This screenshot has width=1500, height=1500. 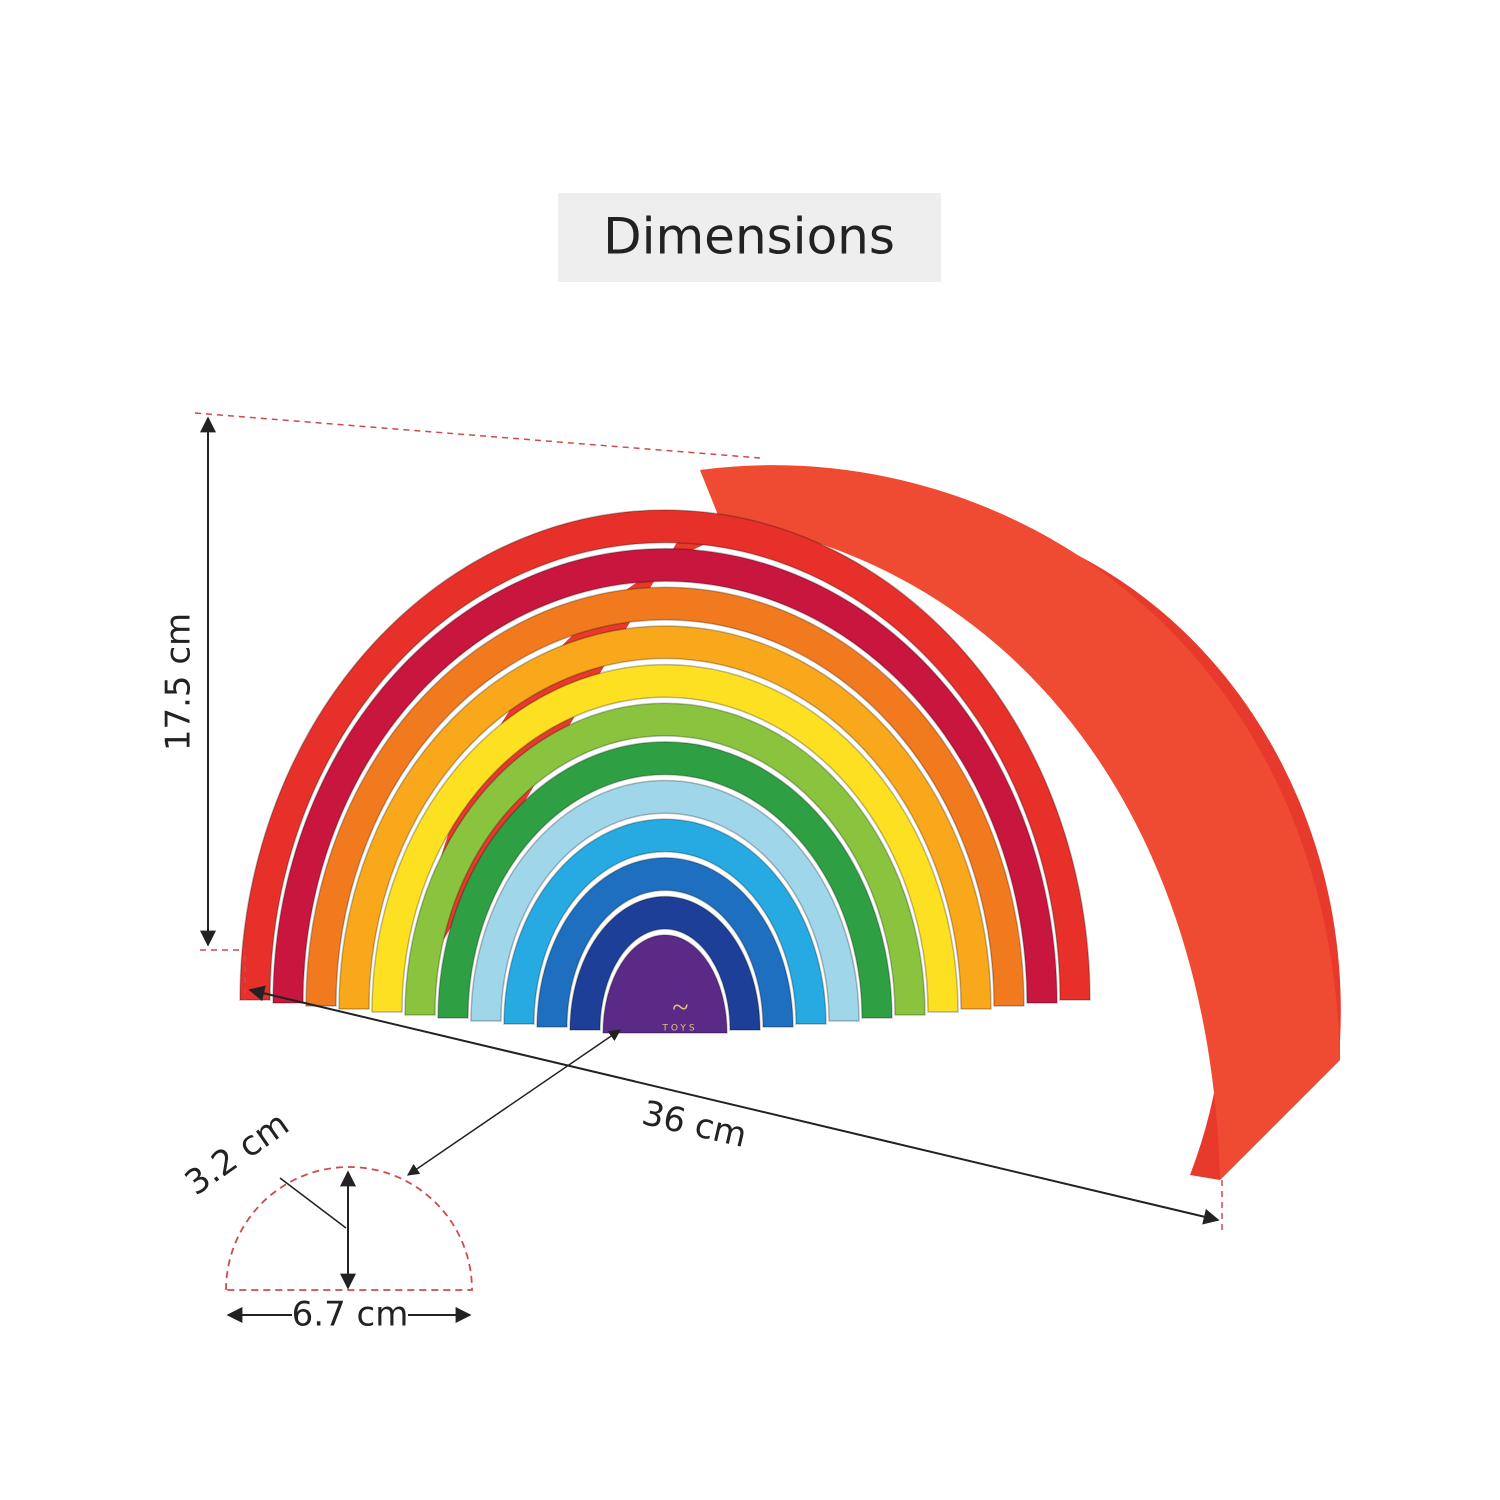 What do you see at coordinates (237, 1154) in the screenshot?
I see `thickness-label: 3.2 cm` at bounding box center [237, 1154].